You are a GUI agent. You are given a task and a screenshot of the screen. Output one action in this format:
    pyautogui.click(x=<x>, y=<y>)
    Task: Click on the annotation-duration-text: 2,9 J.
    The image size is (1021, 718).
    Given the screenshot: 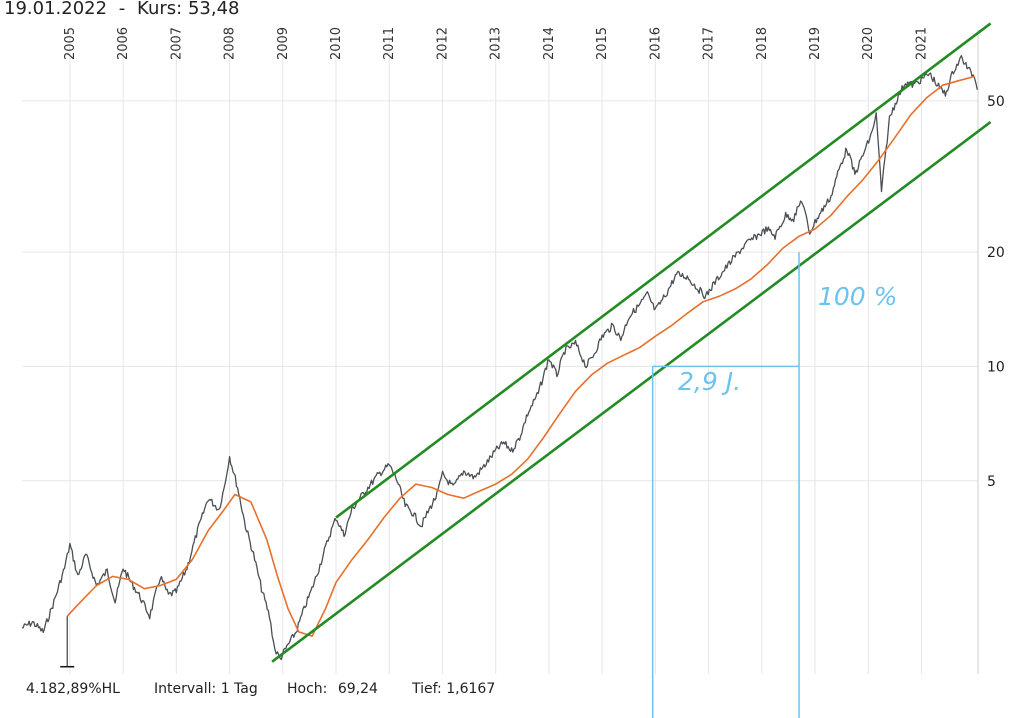 What is the action you would take?
    pyautogui.click(x=709, y=381)
    